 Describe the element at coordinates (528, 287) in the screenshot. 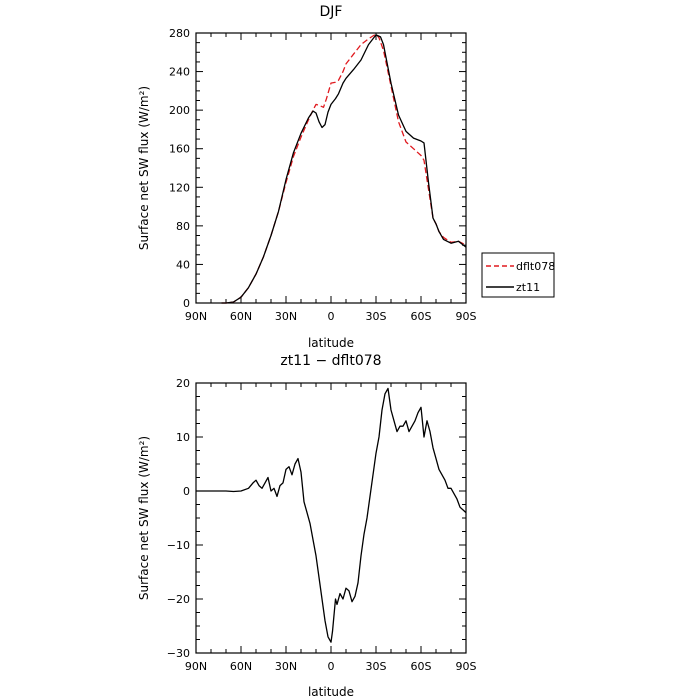

I see `legend-label-zt11: zt11` at that location.